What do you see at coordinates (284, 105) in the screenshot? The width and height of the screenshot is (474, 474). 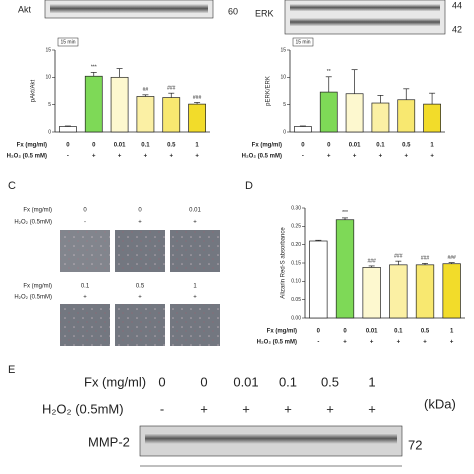 I see `y-tick-label: 5` at bounding box center [284, 105].